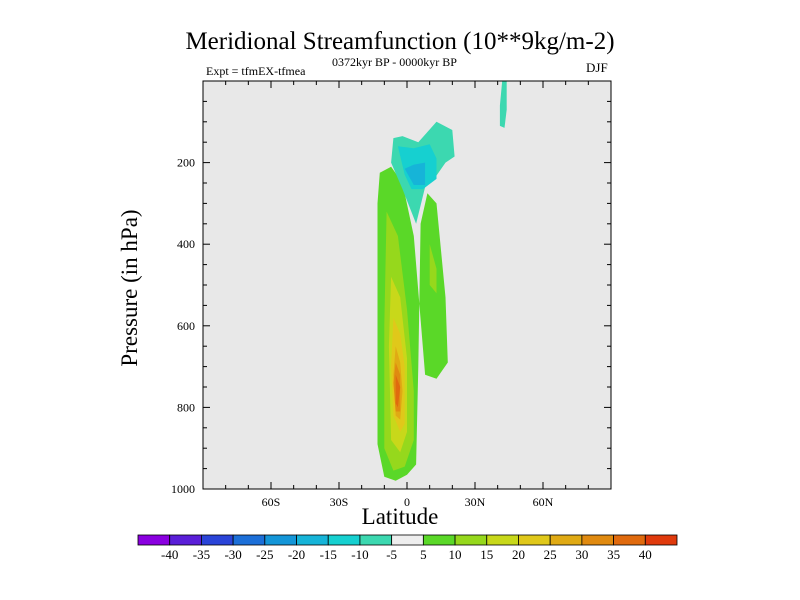  I want to click on colorbar-label: -15, so click(328, 554).